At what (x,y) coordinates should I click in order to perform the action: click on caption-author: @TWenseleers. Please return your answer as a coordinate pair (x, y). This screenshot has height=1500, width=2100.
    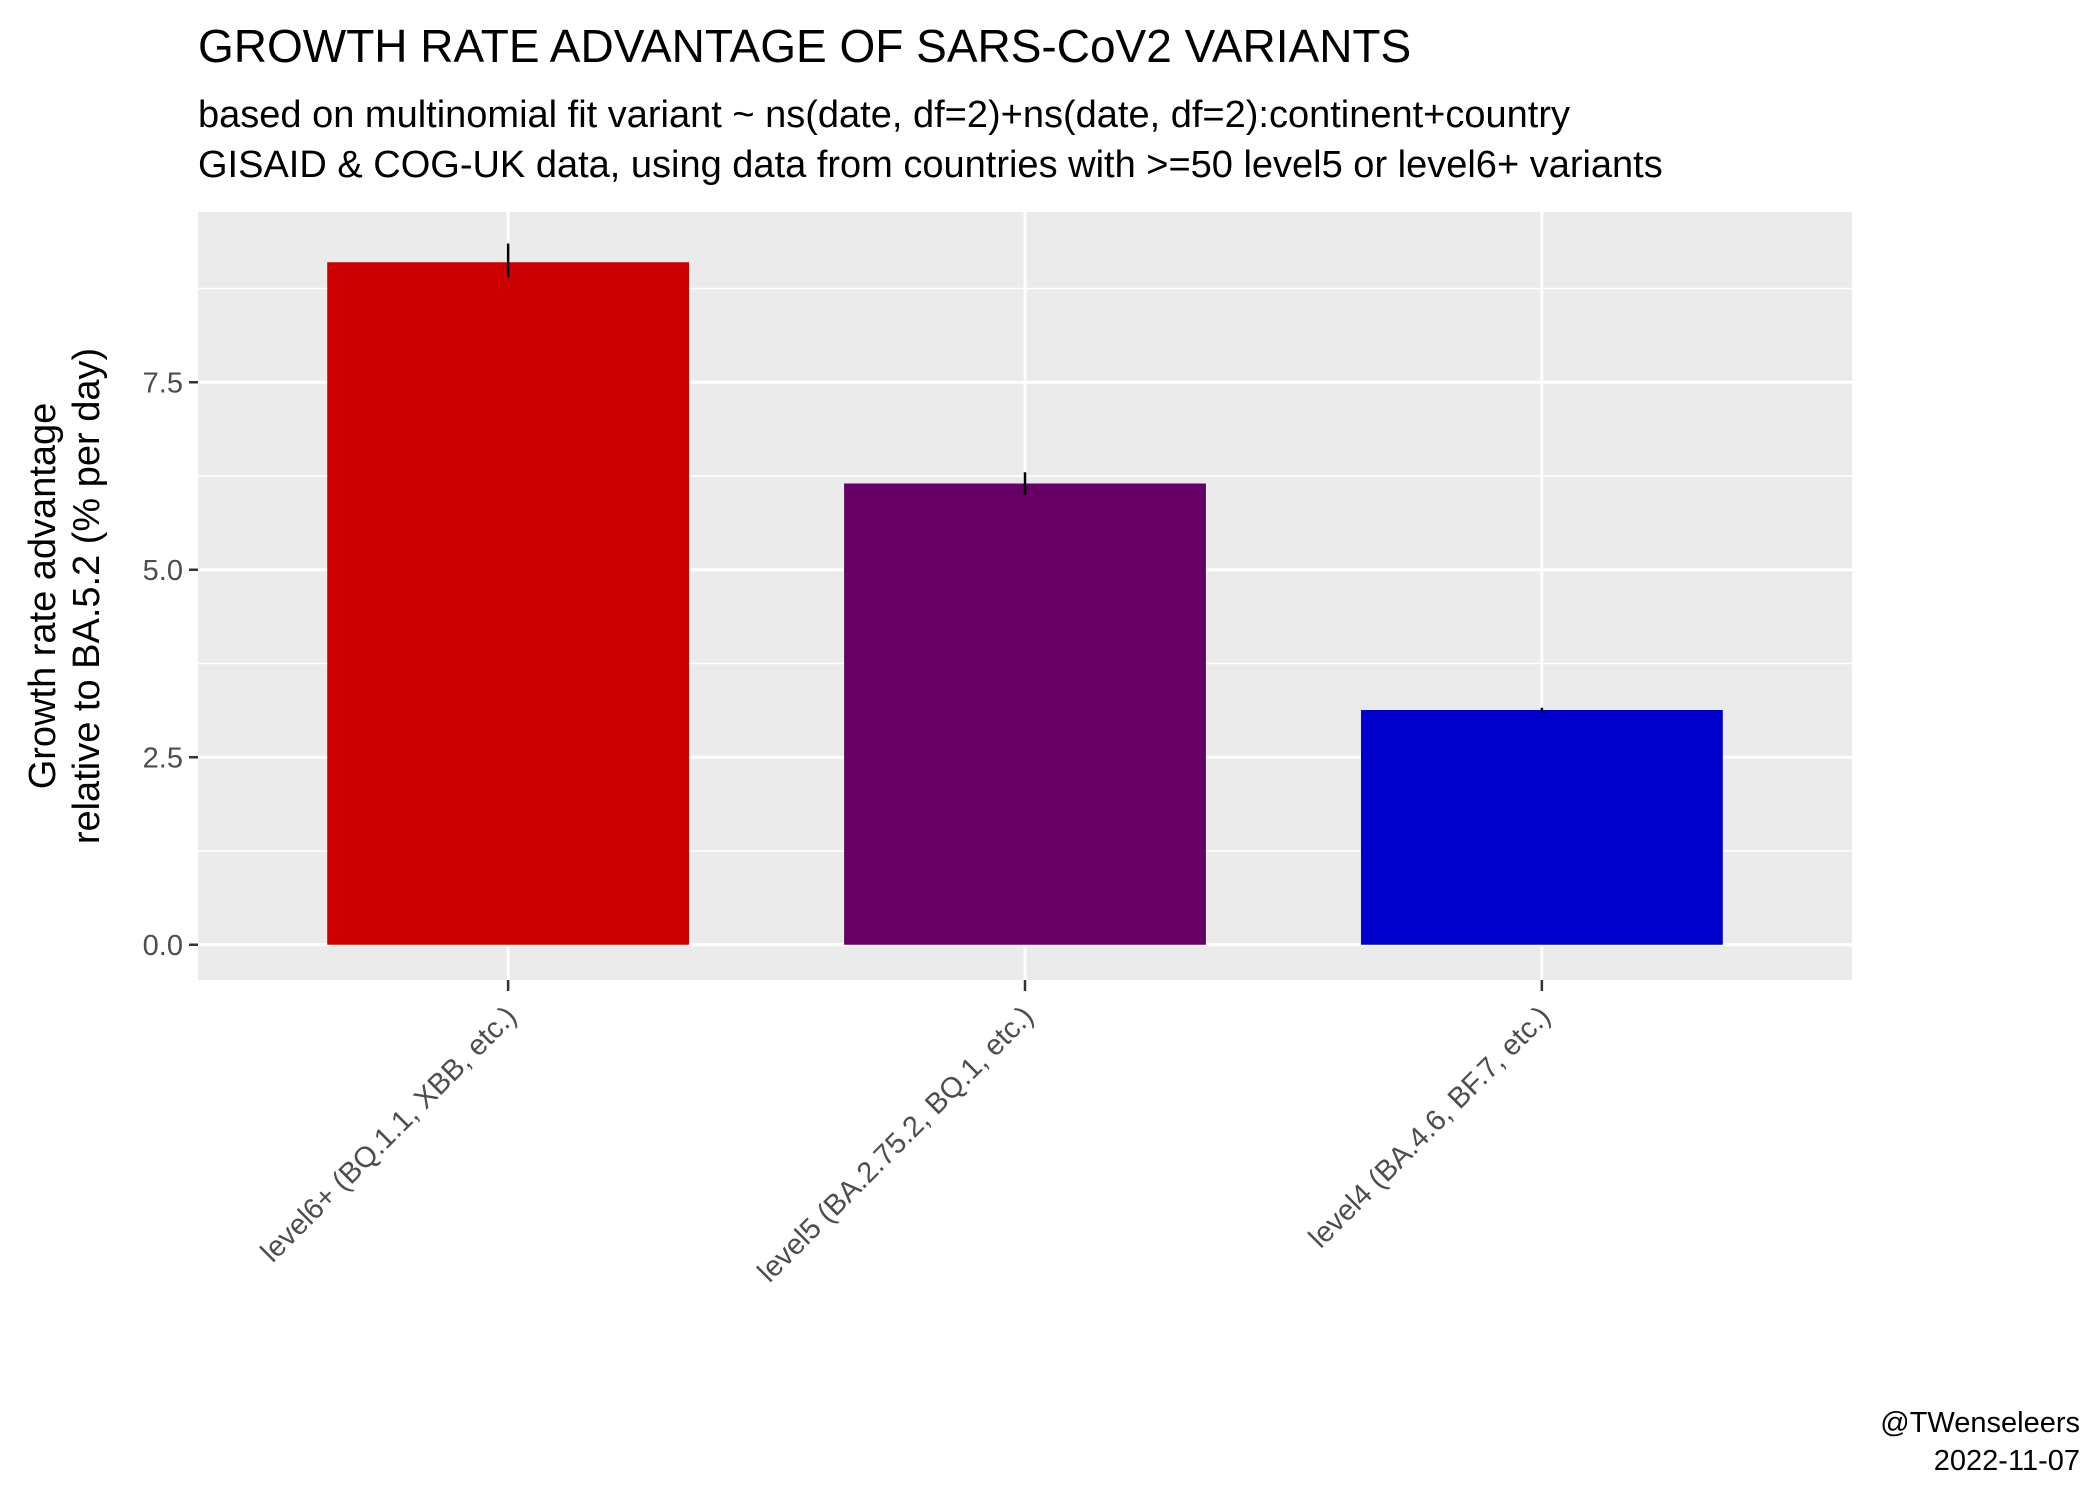
    Looking at the image, I should click on (1980, 1423).